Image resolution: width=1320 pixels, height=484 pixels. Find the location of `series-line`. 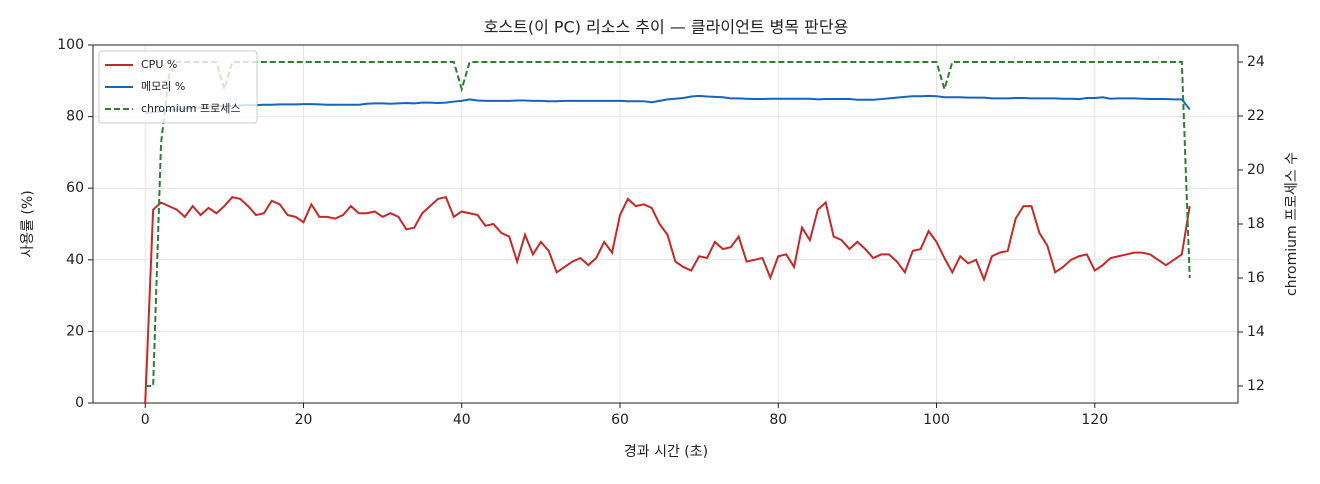

series-line is located at coordinates (668, 104).